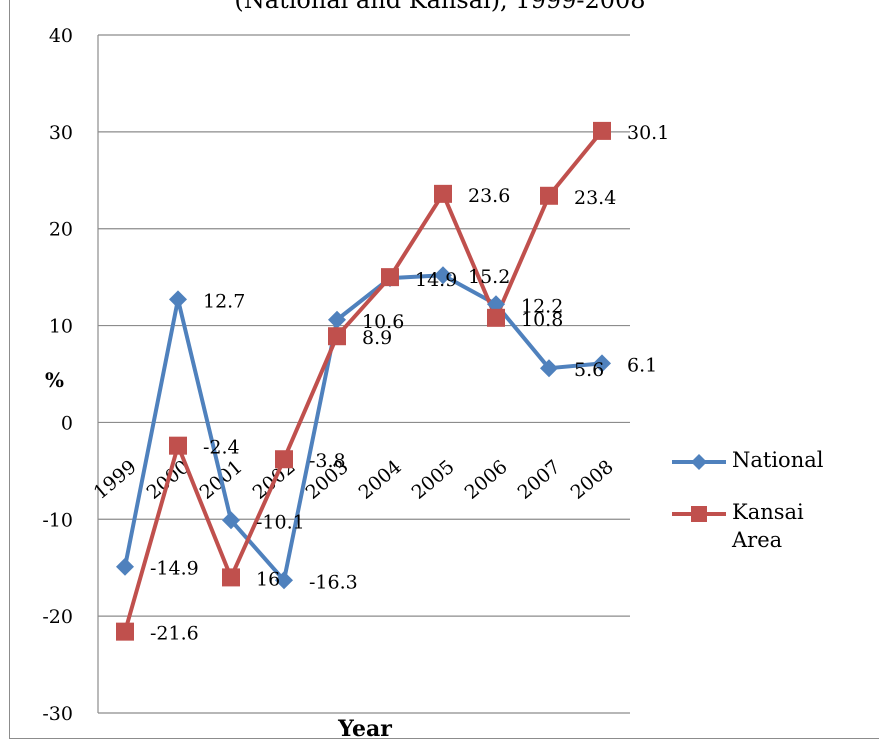  What do you see at coordinates (280, 522) in the screenshot?
I see `data-label-national: -10.1` at bounding box center [280, 522].